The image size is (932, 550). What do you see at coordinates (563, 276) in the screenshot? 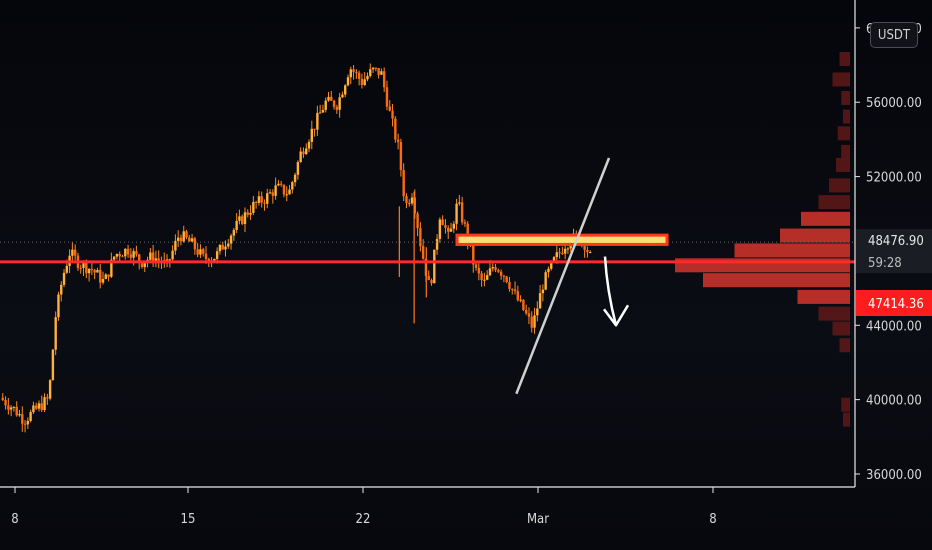
I see `trendline` at bounding box center [563, 276].